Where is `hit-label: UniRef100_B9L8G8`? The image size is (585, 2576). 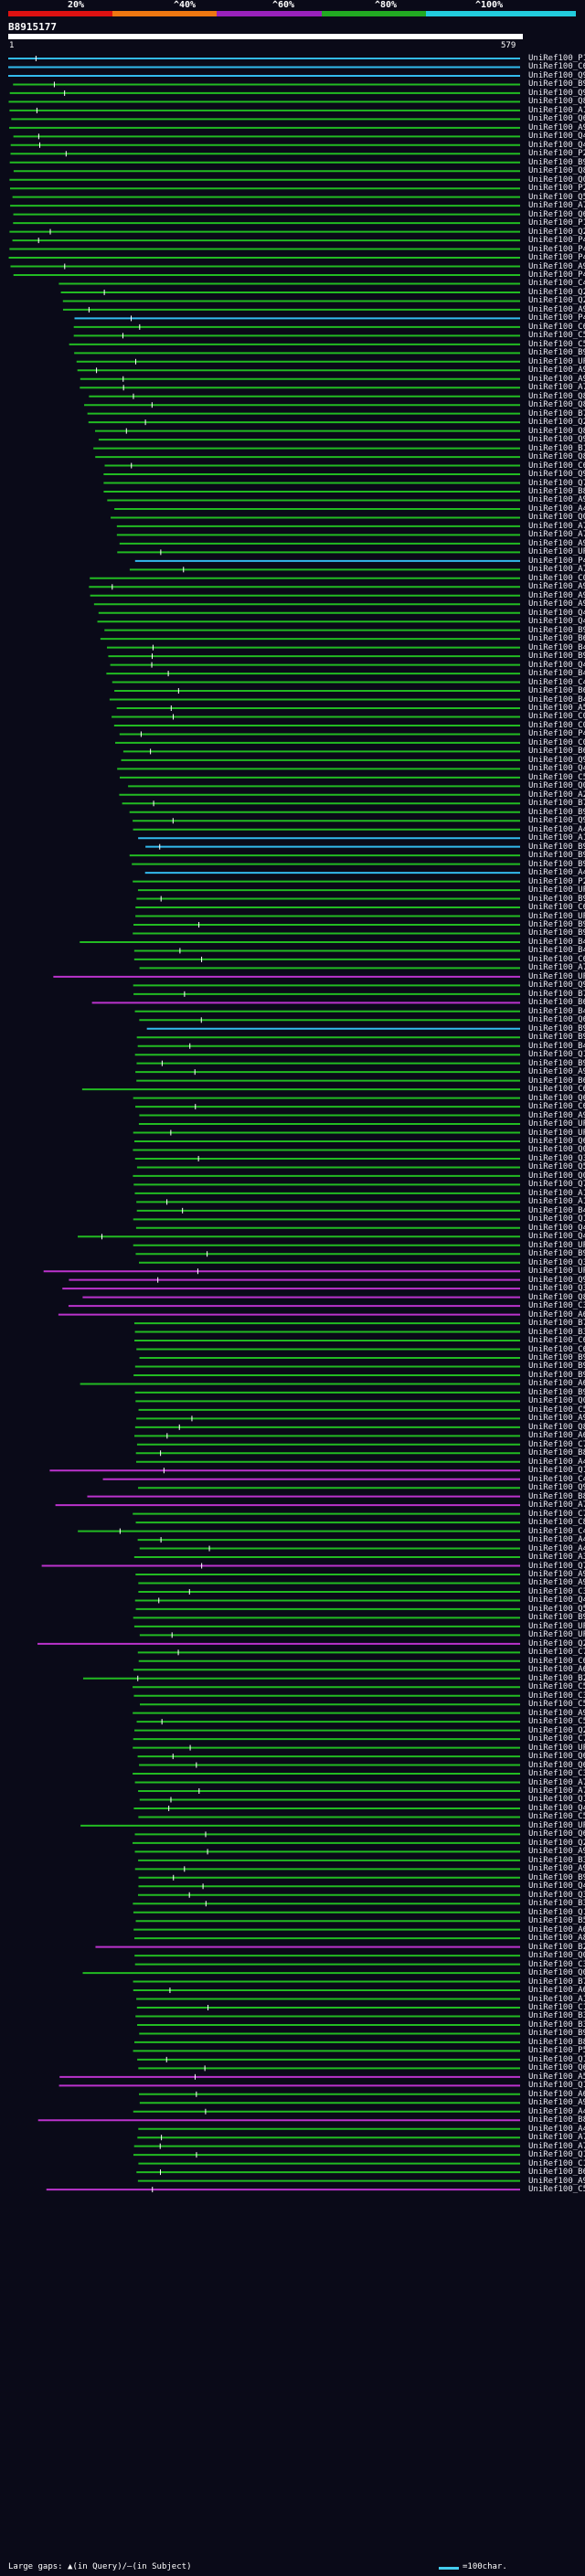 hit-label: UniRef100_B9L8G8 is located at coordinates (557, 1254).